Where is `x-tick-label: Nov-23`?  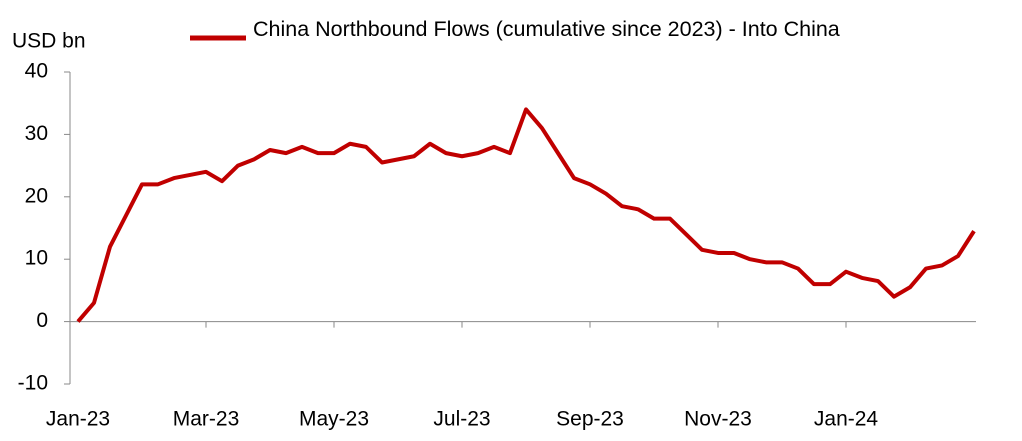 x-tick-label: Nov-23 is located at coordinates (718, 419).